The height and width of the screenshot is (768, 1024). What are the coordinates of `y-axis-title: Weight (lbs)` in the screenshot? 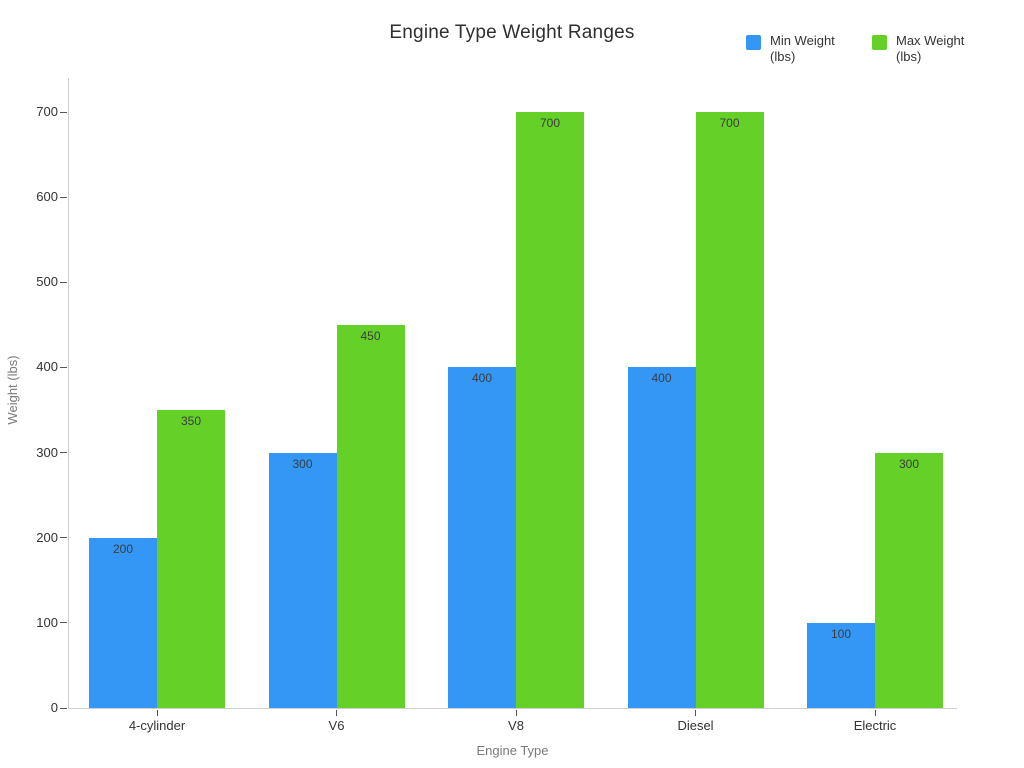 It's located at (12, 390).